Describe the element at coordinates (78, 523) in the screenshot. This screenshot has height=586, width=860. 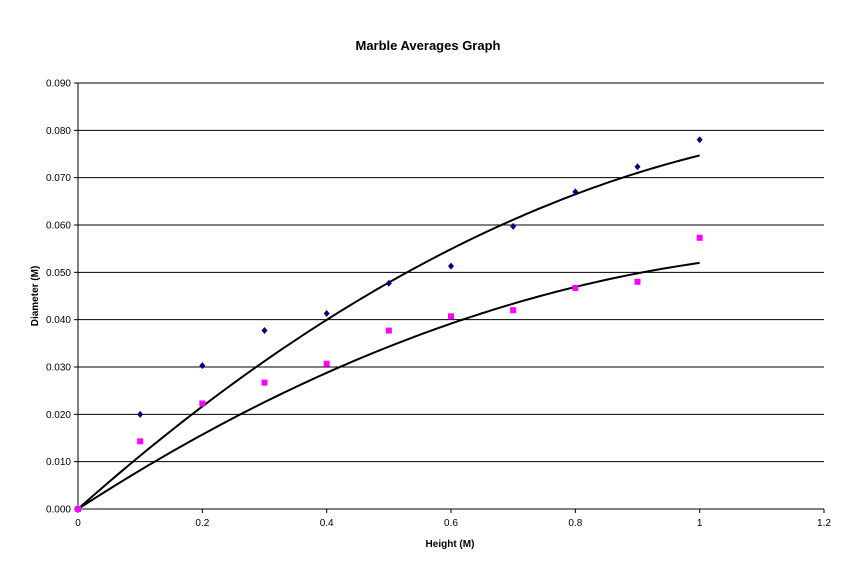
I see `x-tick-label: 0` at that location.